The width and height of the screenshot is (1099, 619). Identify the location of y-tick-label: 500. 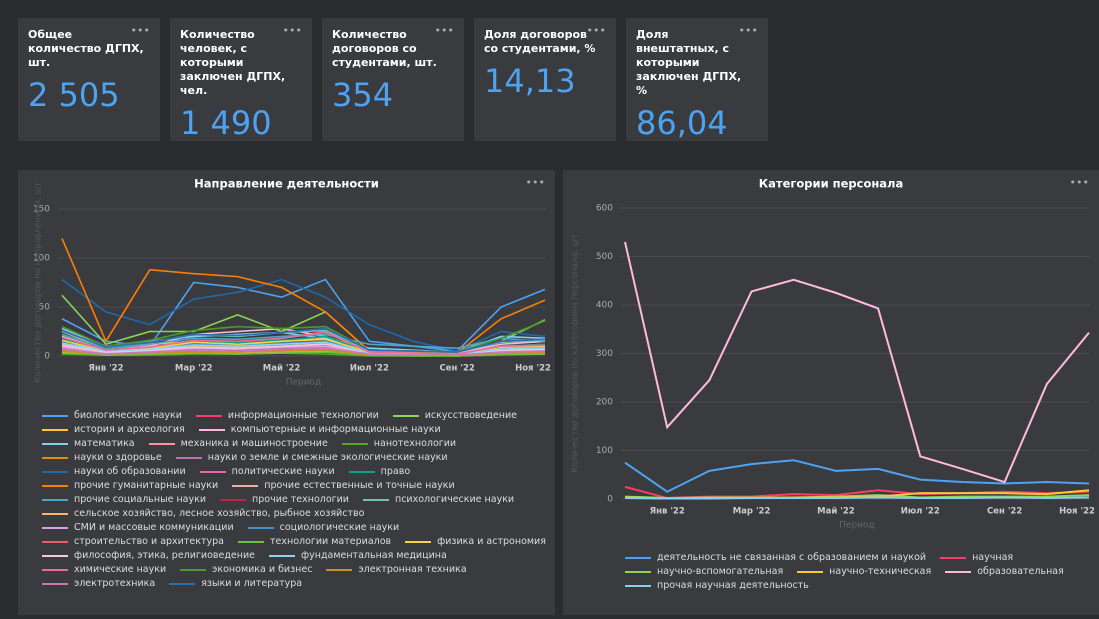
(604, 257).